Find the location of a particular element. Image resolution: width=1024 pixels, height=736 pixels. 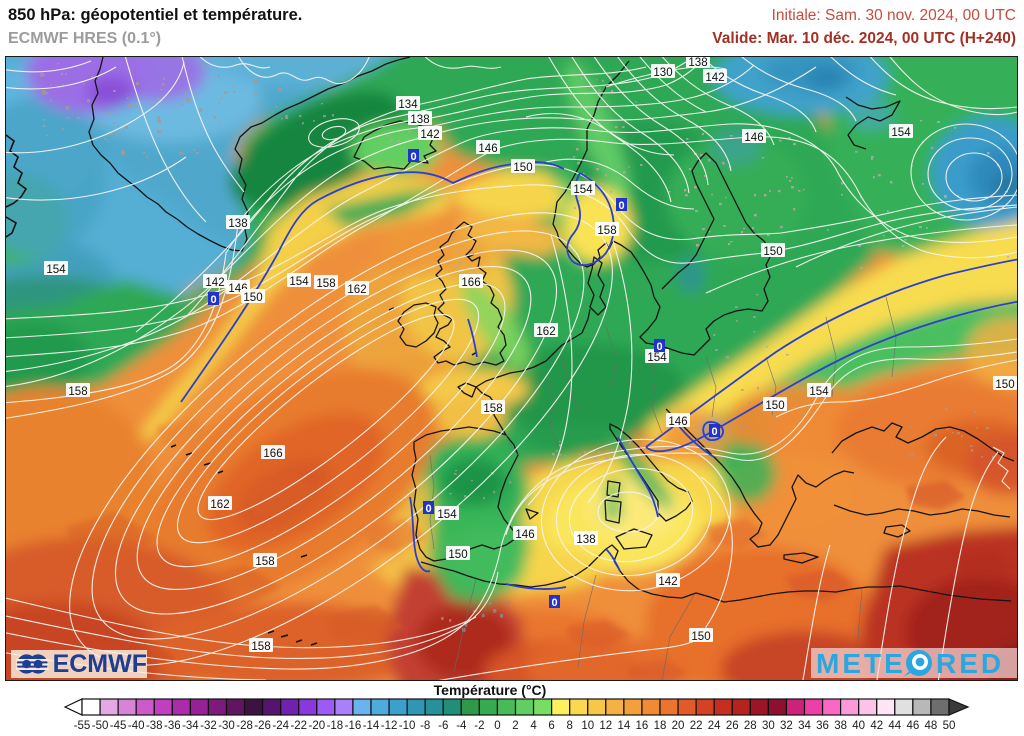

svg-text: 32 is located at coordinates (786, 726).